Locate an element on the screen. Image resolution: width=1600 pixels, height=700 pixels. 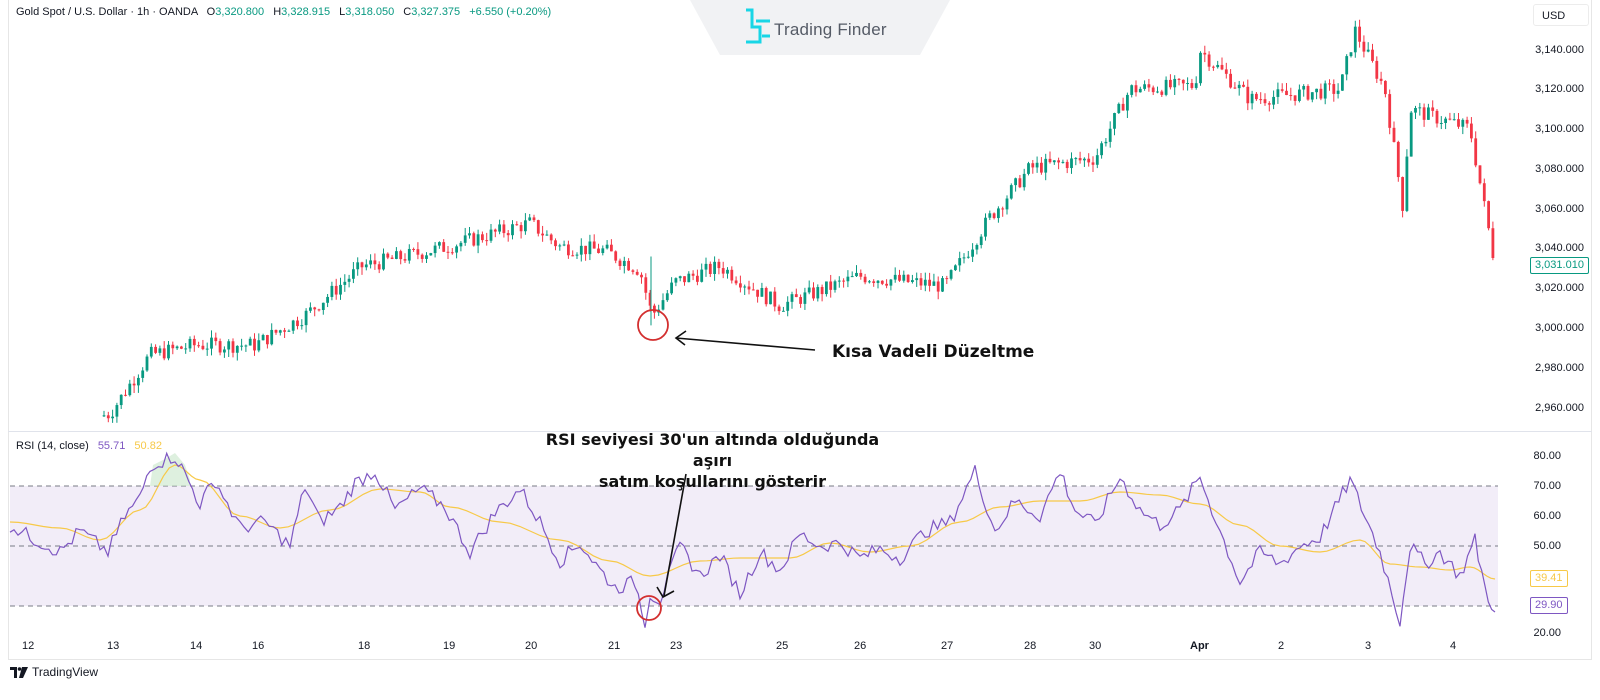
last-price-tag: 3,031.010 is located at coordinates (1559, 265).